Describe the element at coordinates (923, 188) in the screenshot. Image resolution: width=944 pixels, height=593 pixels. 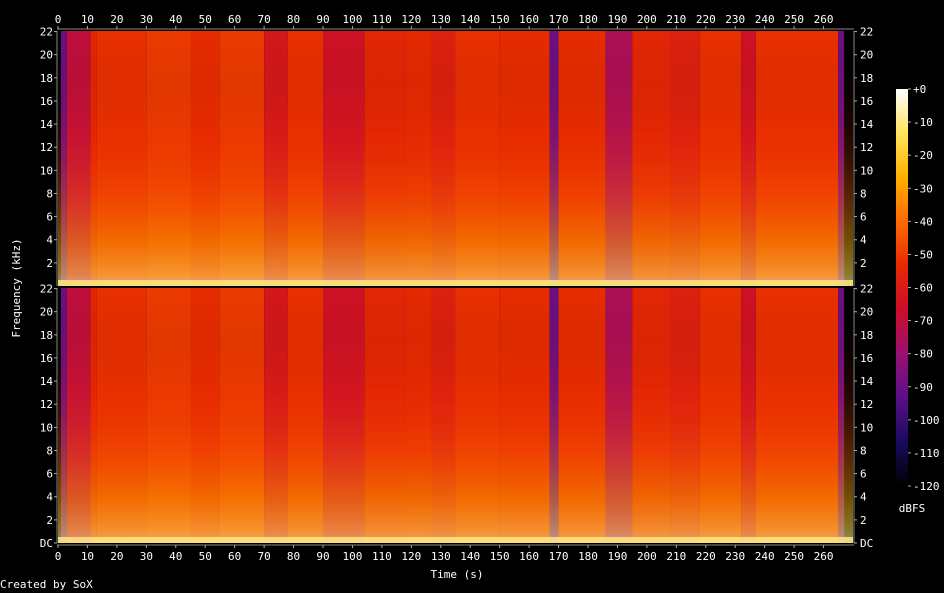
I see `colorbar-tick-label: -30` at that location.